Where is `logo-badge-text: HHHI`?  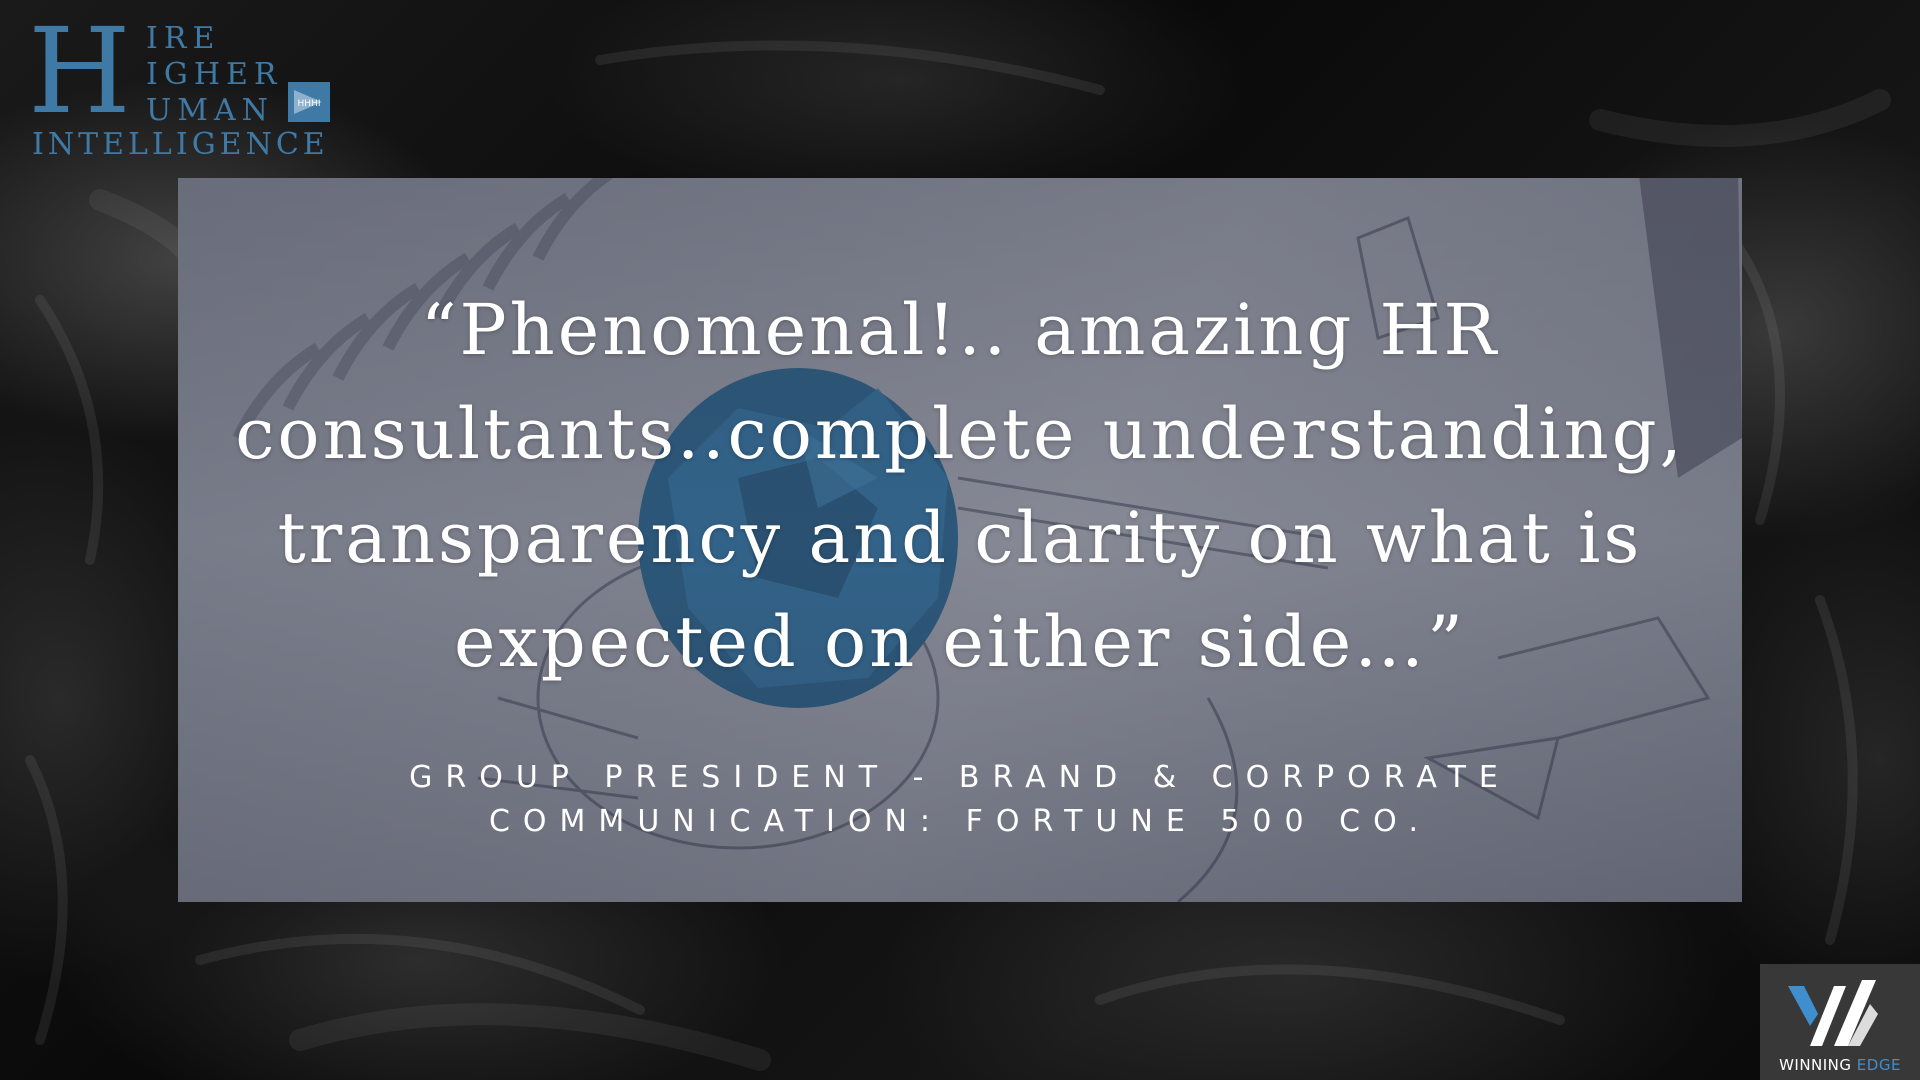 logo-badge-text: HHHI is located at coordinates (309, 104).